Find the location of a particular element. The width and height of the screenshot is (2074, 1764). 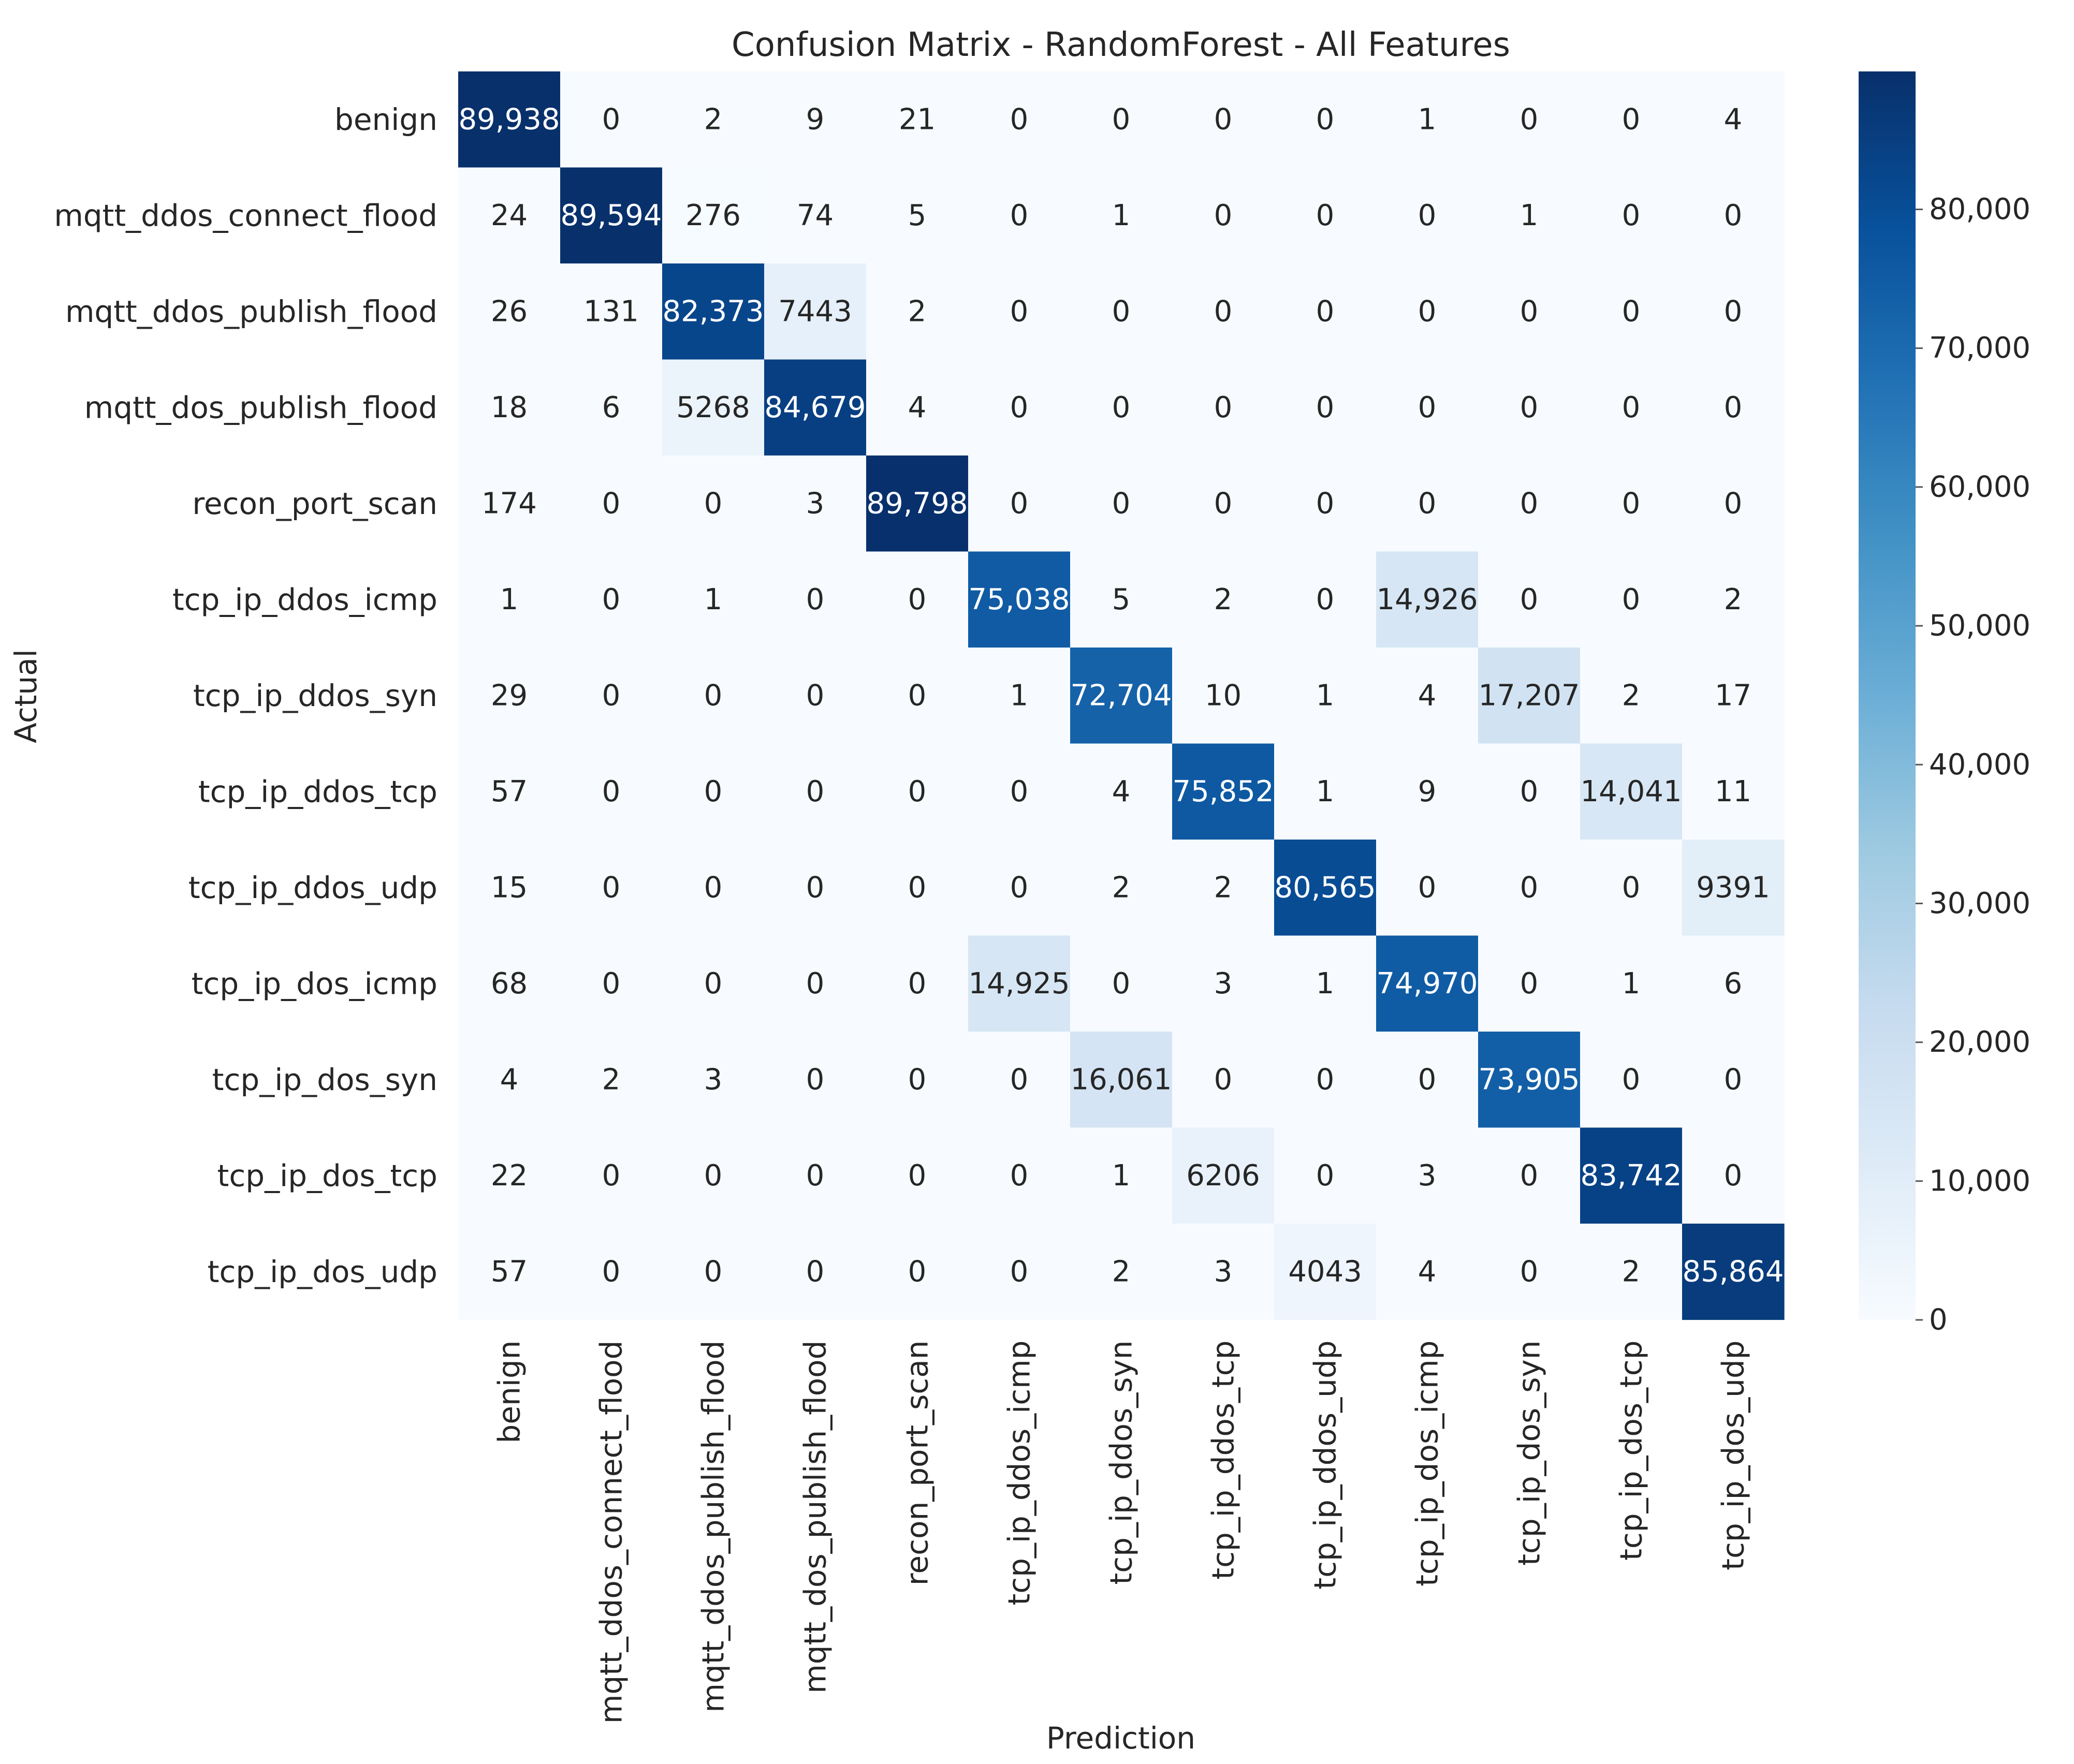

colorbar-tick-label: 20,000 is located at coordinates (1980, 1042).